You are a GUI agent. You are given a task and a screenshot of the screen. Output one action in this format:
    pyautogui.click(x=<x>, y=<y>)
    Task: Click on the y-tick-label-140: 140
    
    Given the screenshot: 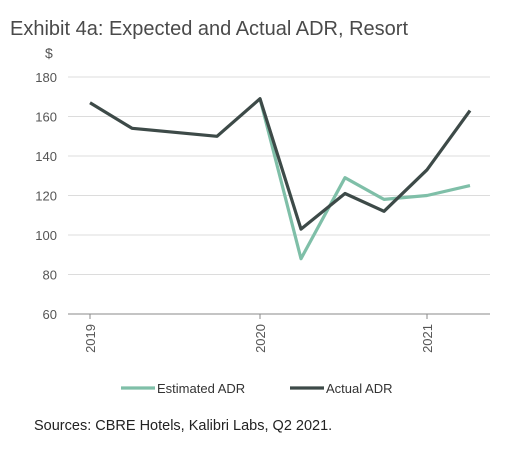 What is the action you would take?
    pyautogui.click(x=46, y=156)
    